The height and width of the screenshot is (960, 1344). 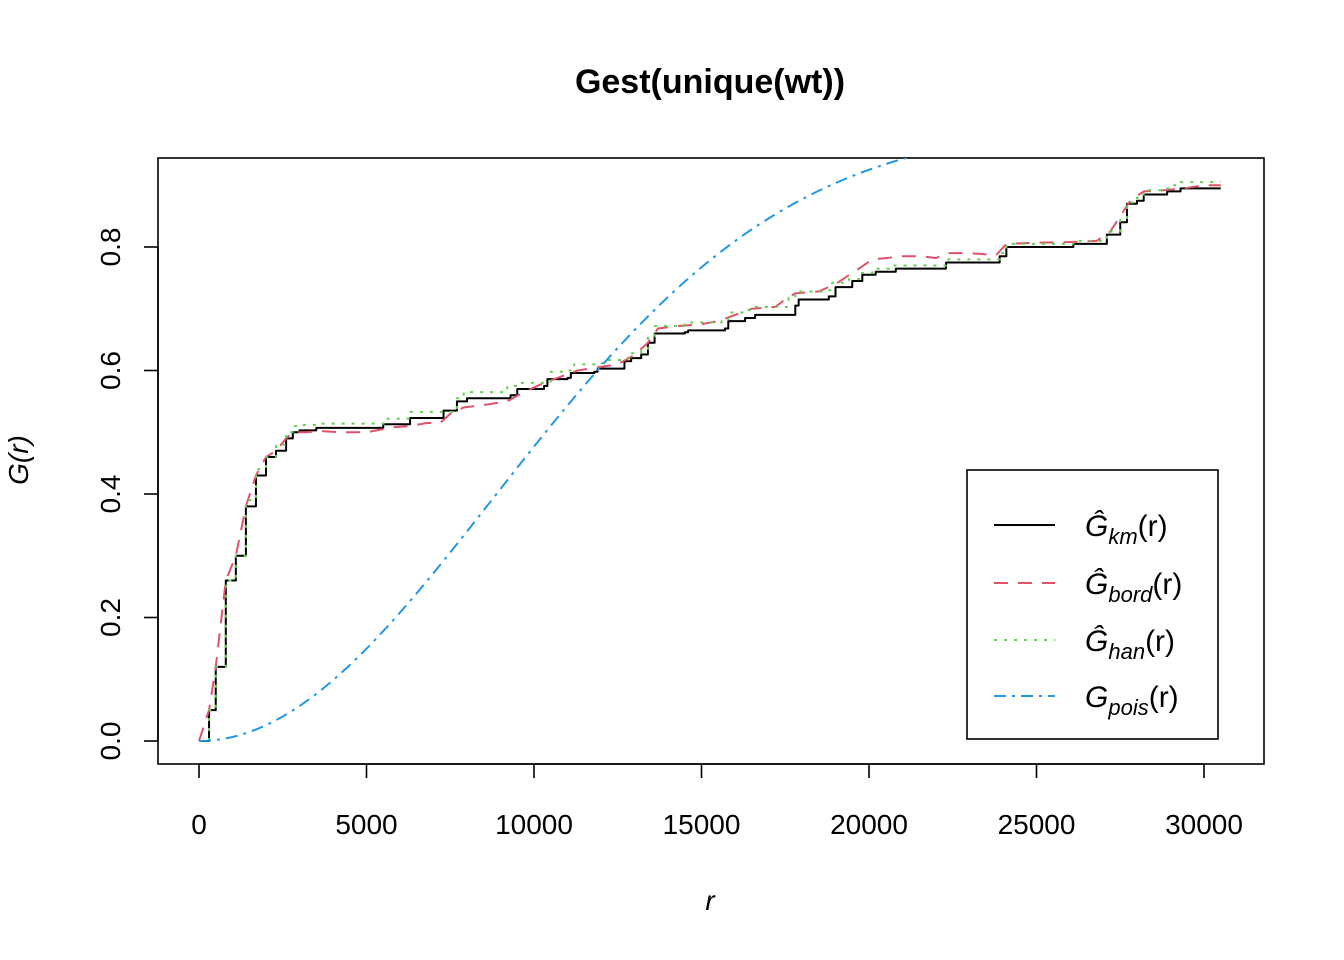 I want to click on x-tick-label: 15000, so click(x=702, y=824).